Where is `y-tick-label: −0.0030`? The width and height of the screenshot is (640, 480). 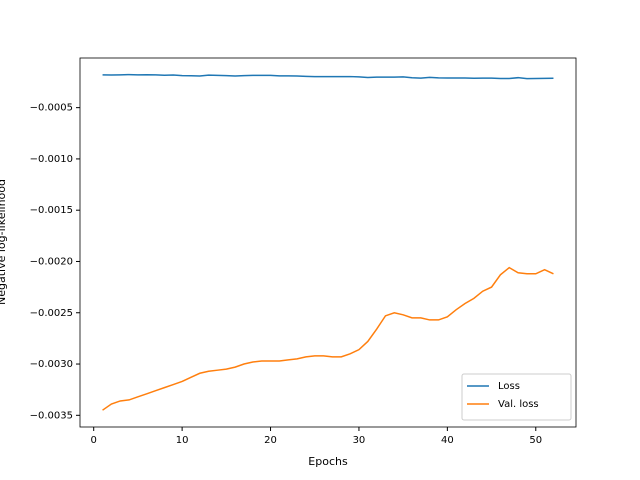
y-tick-label: −0.0030 is located at coordinates (51, 364).